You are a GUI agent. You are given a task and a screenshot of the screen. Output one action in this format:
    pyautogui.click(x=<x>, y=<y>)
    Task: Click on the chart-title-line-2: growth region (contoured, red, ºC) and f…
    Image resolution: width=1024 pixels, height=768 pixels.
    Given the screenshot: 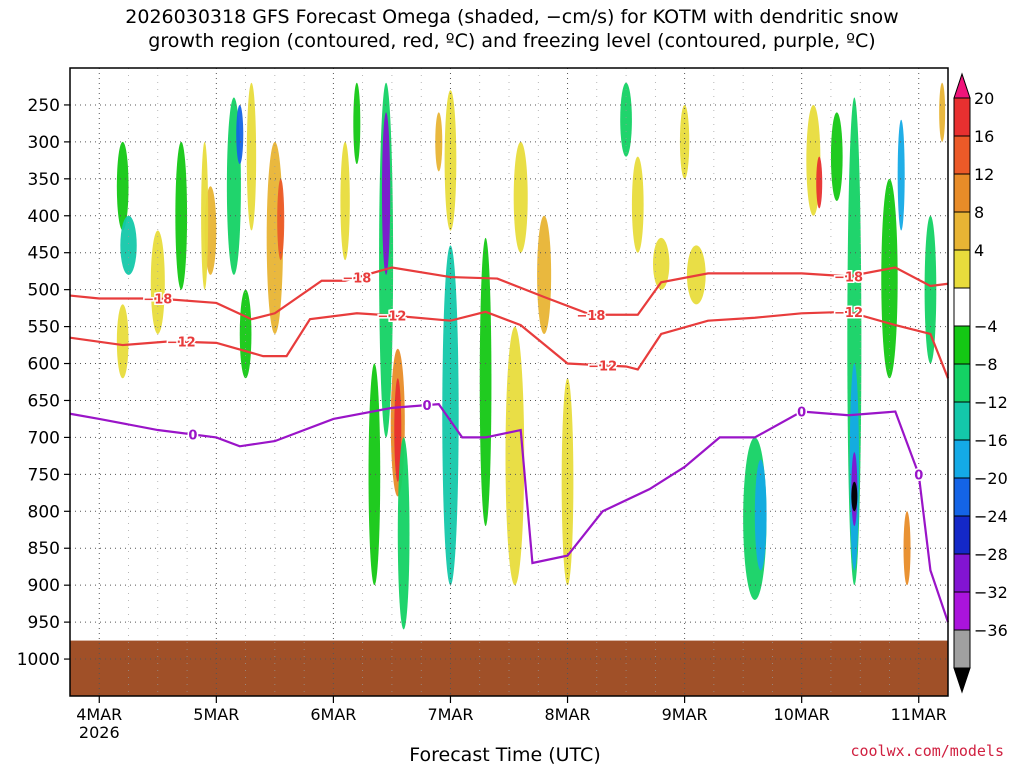 What is the action you would take?
    pyautogui.click(x=512, y=41)
    